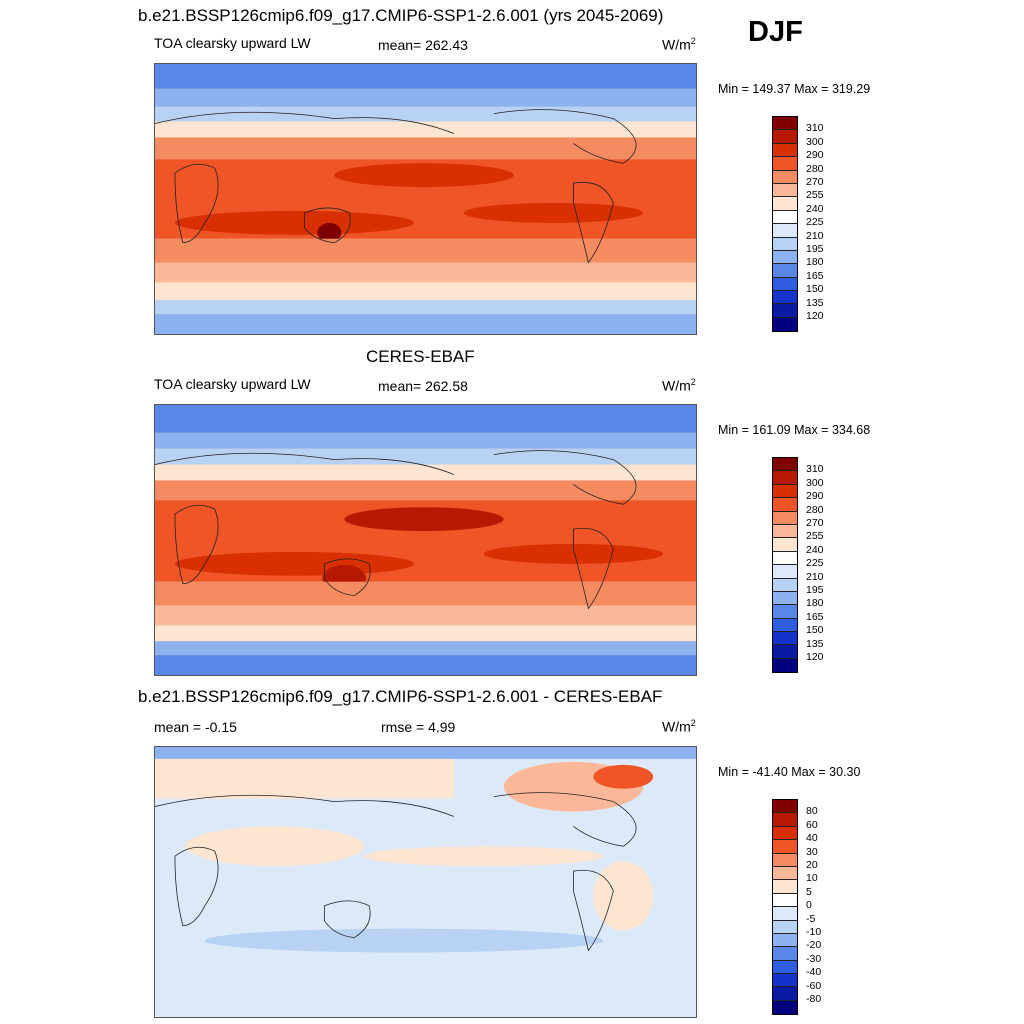 Image resolution: width=1024 pixels, height=1024 pixels. What do you see at coordinates (423, 45) in the screenshot?
I see `panel1-mean-label: mean= 262.43` at bounding box center [423, 45].